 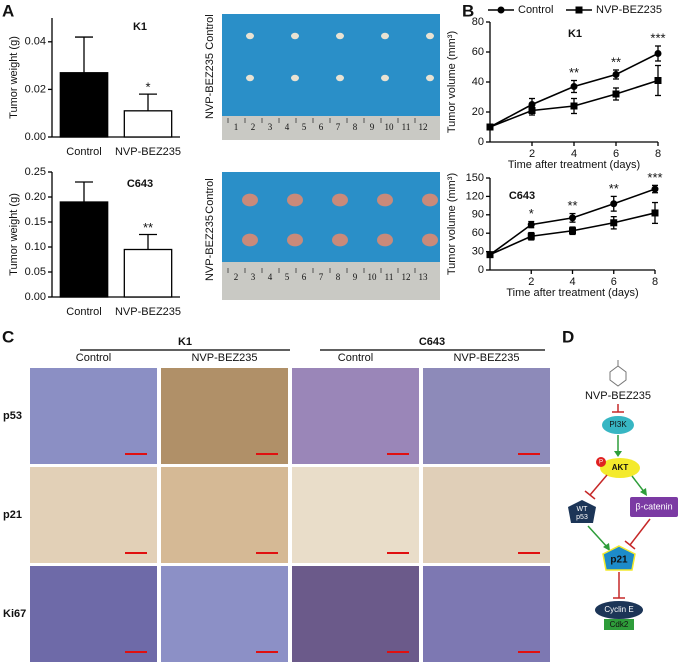 I want to click on activate, so click(x=598, y=537).